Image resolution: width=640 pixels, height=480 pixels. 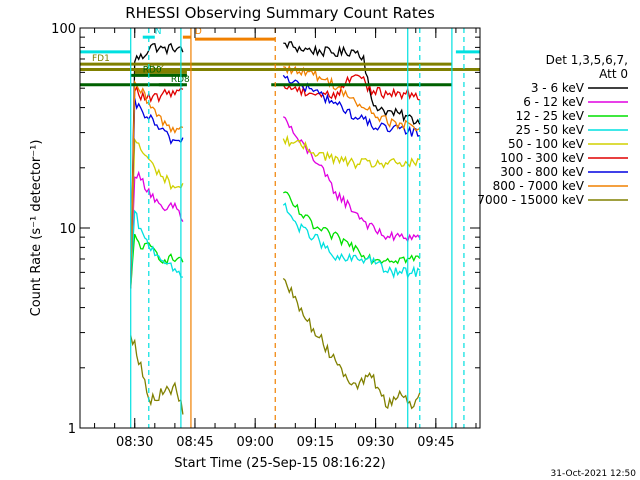 What do you see at coordinates (550, 130) in the screenshot?
I see `legend-label-4: 25 - 50 keV` at bounding box center [550, 130].